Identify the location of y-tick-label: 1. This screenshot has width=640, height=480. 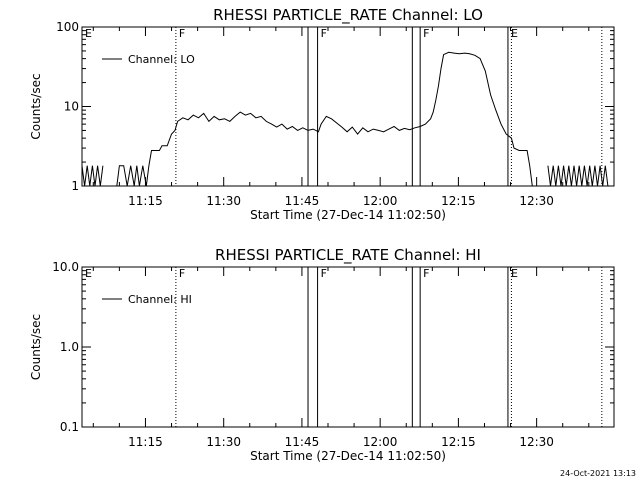
(75, 186).